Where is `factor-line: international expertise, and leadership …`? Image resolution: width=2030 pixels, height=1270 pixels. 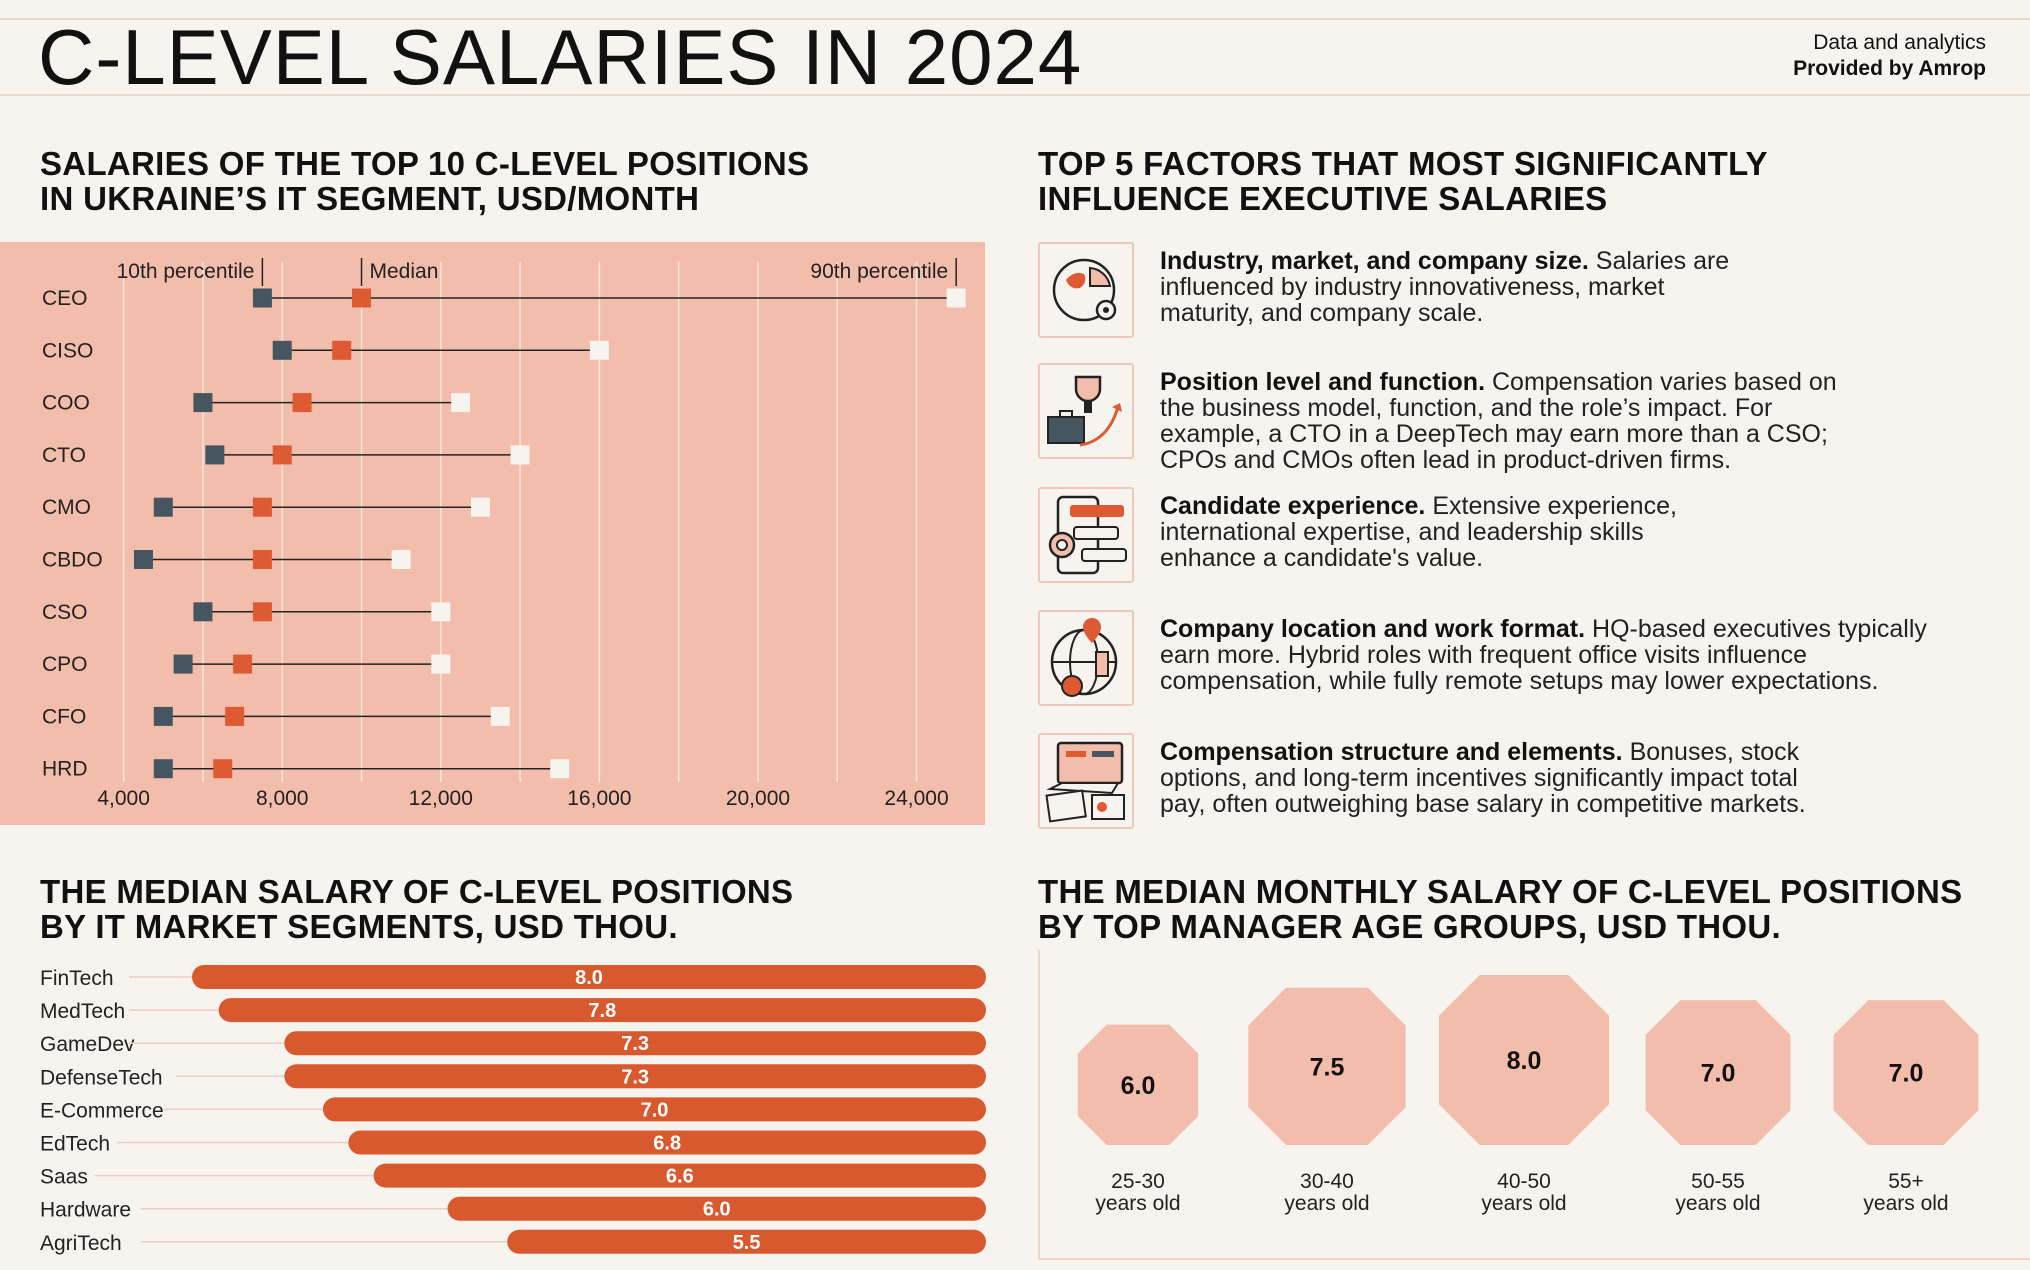
factor-line: international expertise, and leadership … is located at coordinates (1402, 532).